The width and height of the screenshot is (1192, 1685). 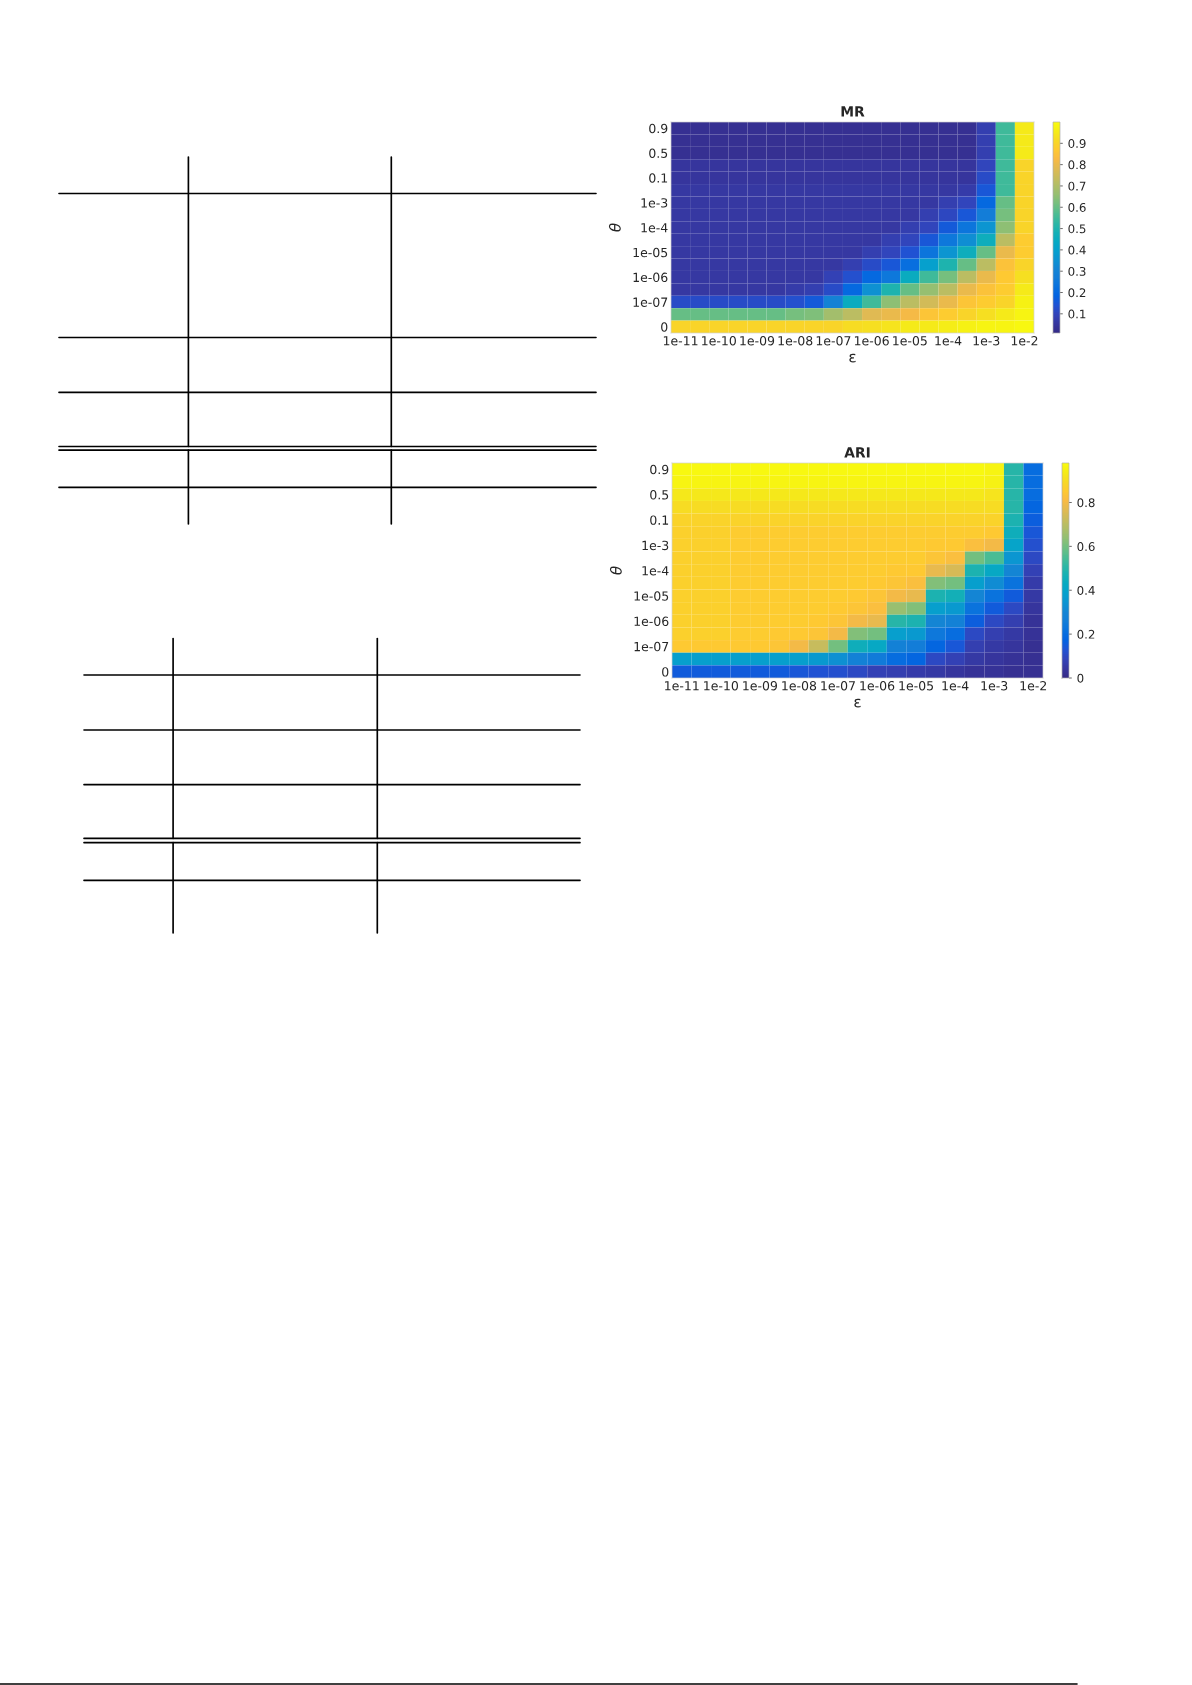 I want to click on color-bar-label: 0.3, so click(x=1077, y=271).